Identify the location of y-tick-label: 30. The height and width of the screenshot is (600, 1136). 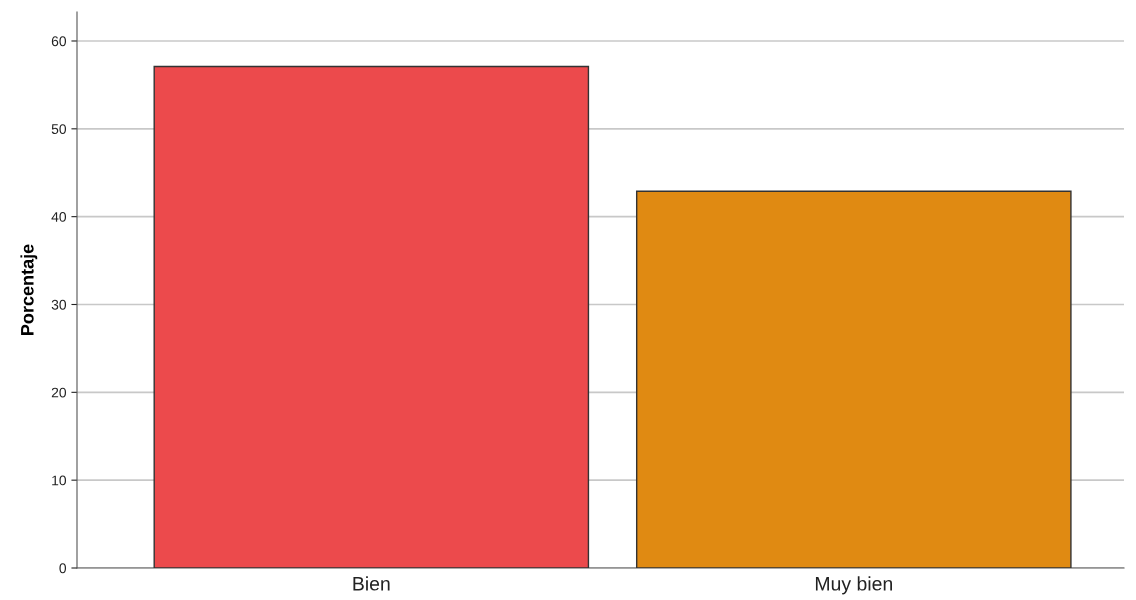
(59, 304).